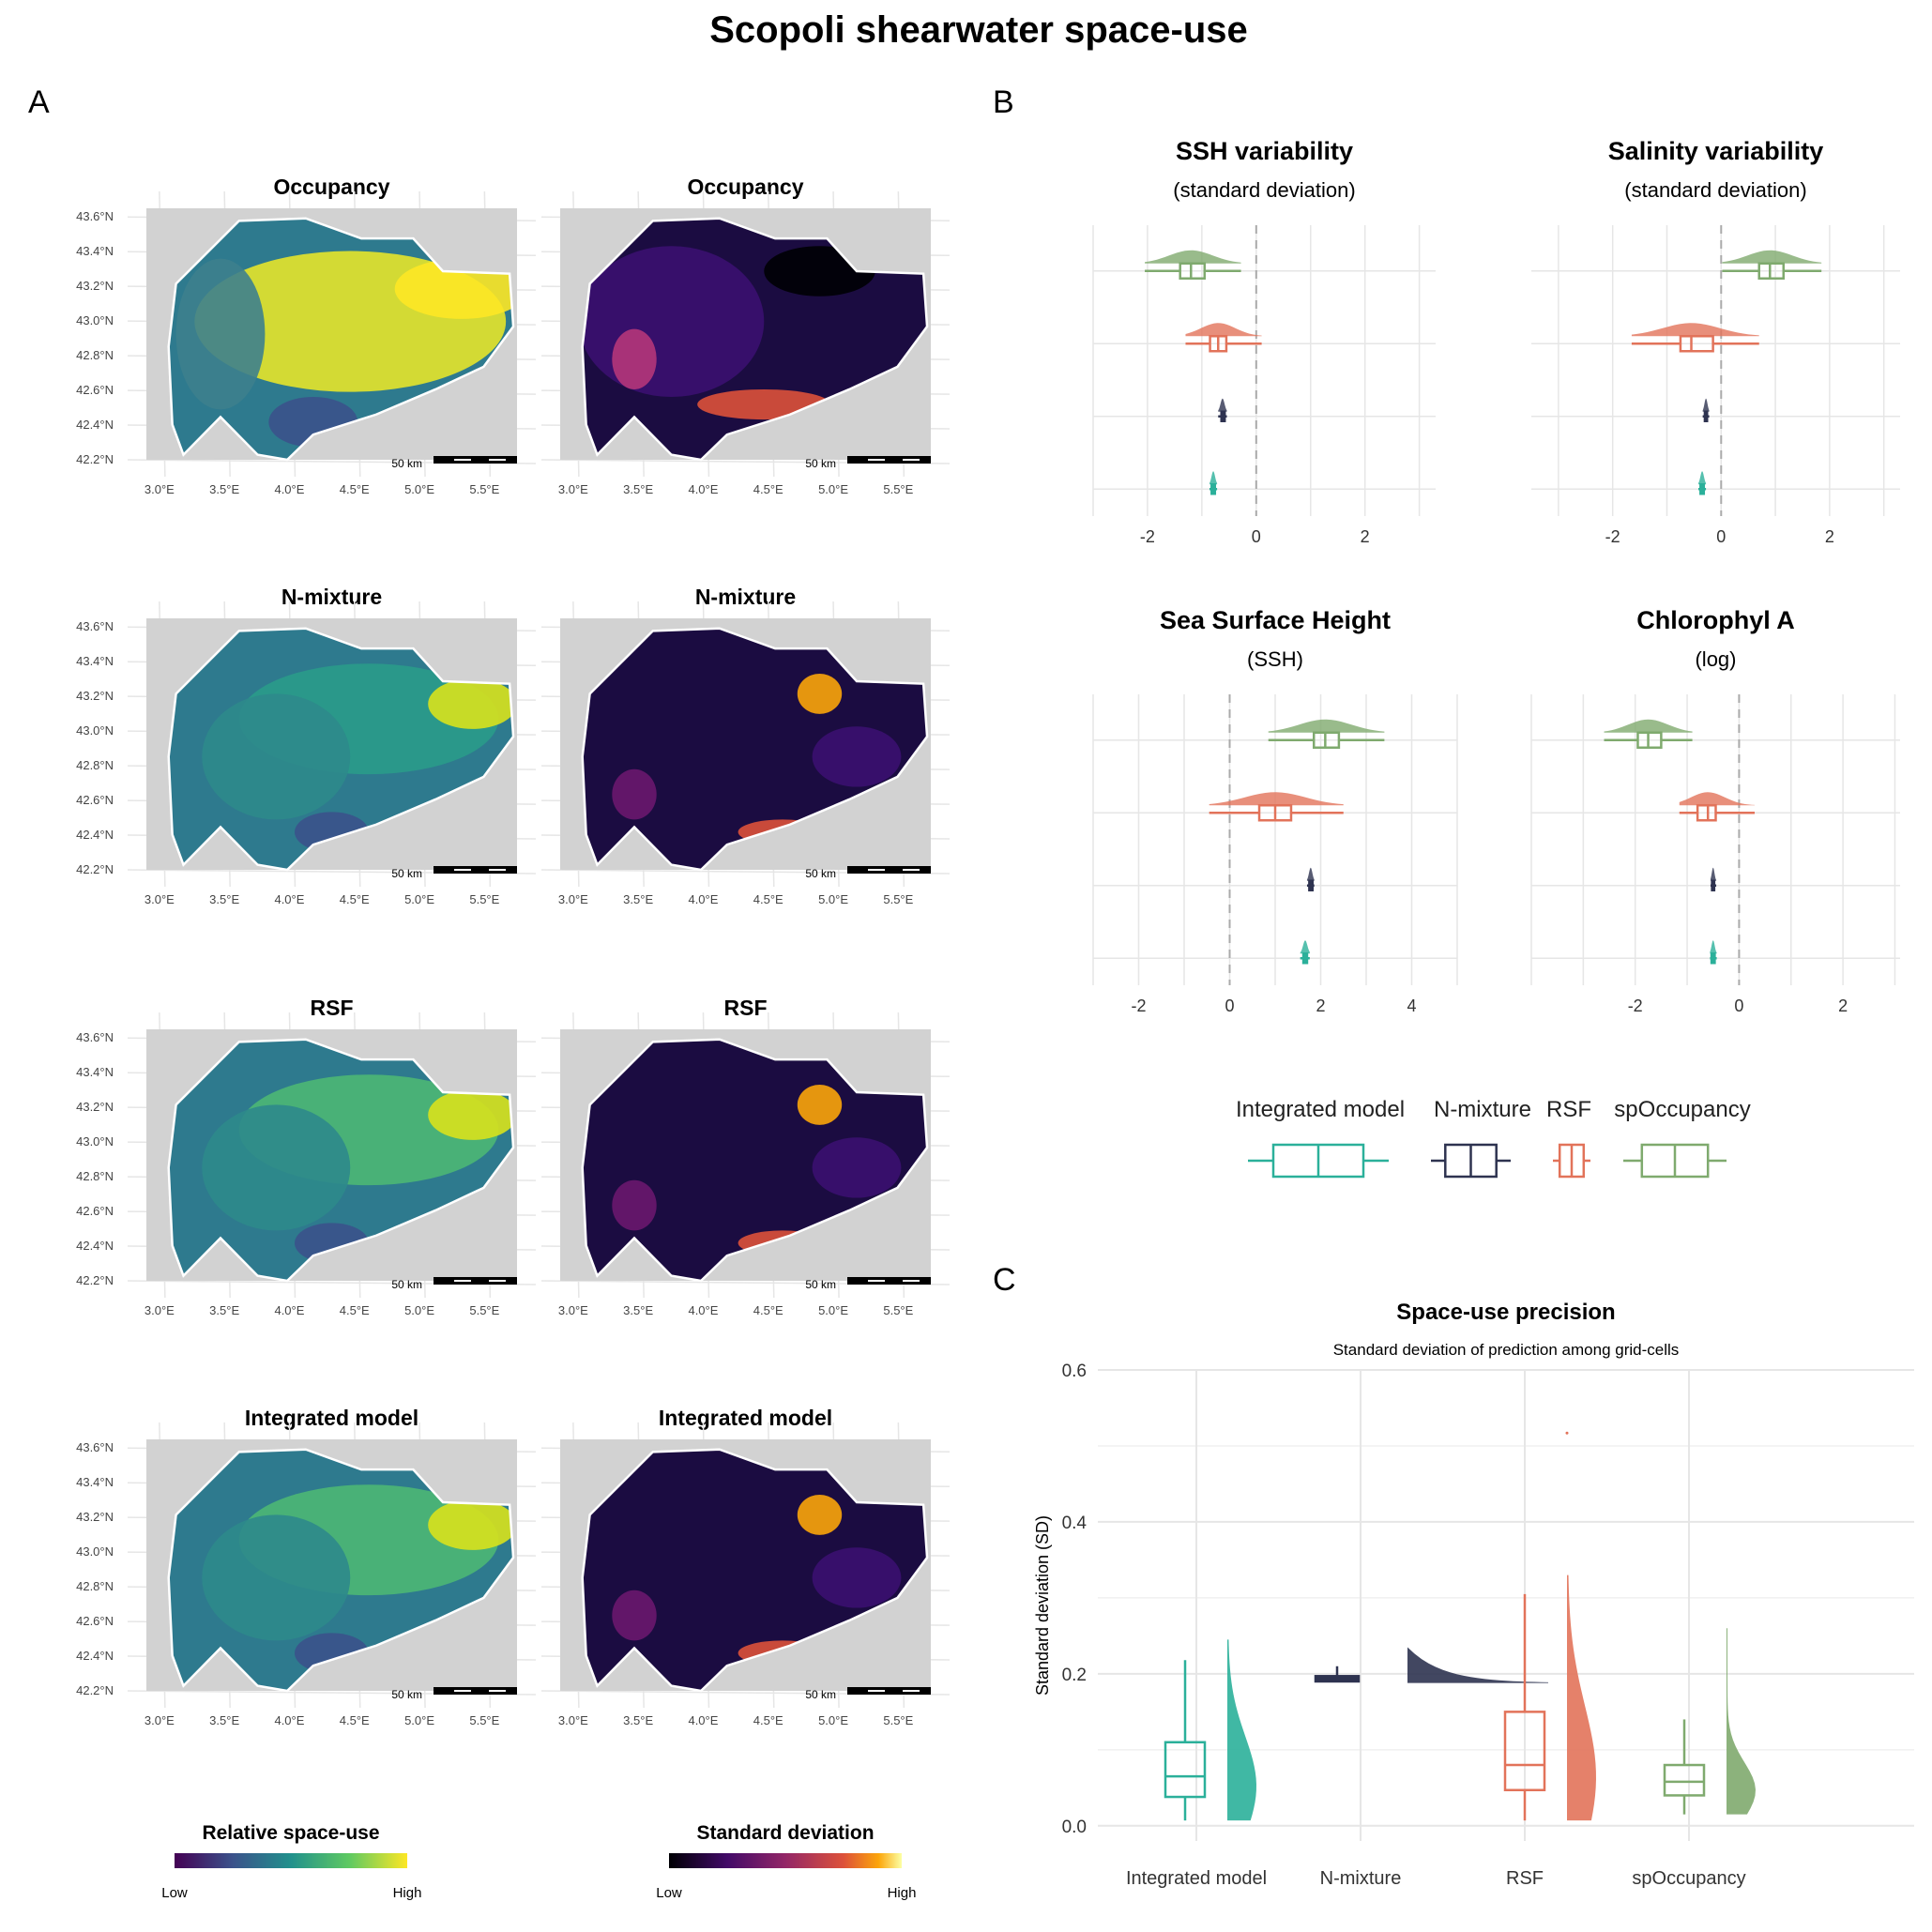 This screenshot has height=1932, width=1932. Describe the element at coordinates (1042, 1605) in the screenshot. I see `y-axis-title: Standard deviation (SD)` at that location.